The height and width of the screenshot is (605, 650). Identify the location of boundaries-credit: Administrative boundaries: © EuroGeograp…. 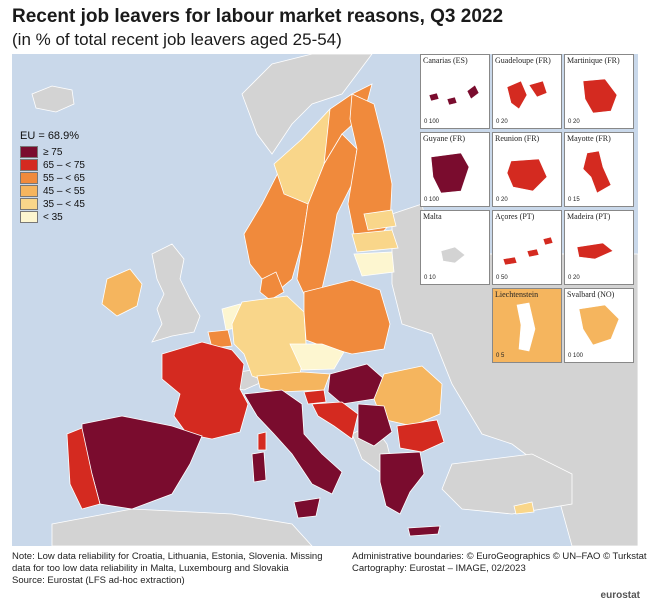
(499, 556).